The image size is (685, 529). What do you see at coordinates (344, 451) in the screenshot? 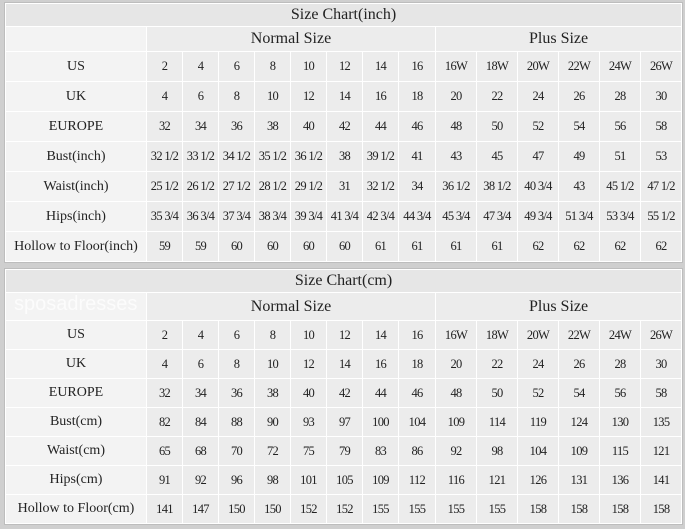
I see `size-cell: 79` at bounding box center [344, 451].